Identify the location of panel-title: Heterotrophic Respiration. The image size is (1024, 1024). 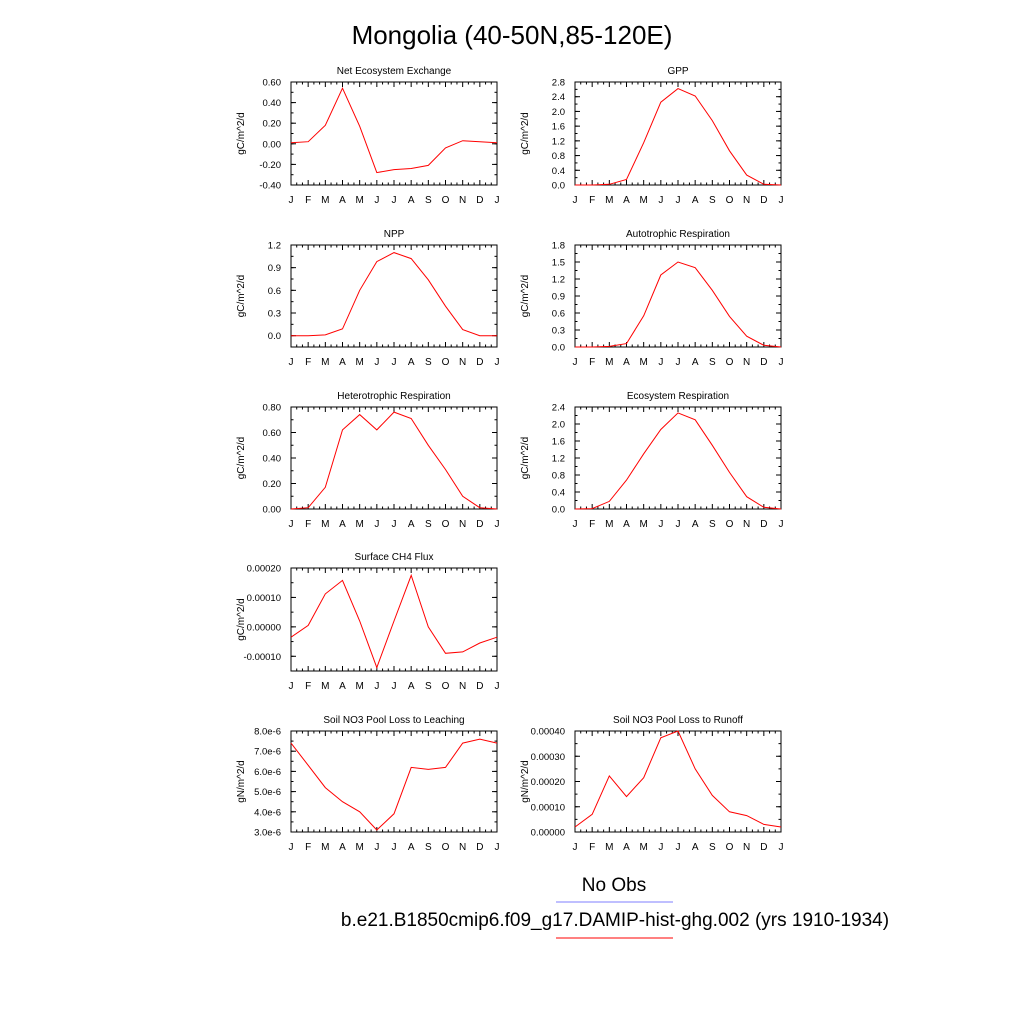
(393, 396).